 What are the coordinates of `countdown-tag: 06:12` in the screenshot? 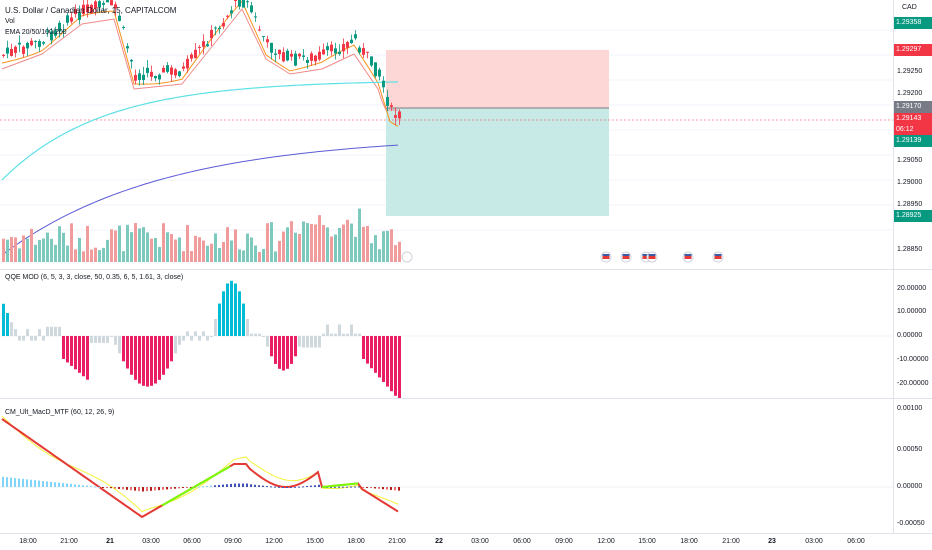 It's located at (913, 130).